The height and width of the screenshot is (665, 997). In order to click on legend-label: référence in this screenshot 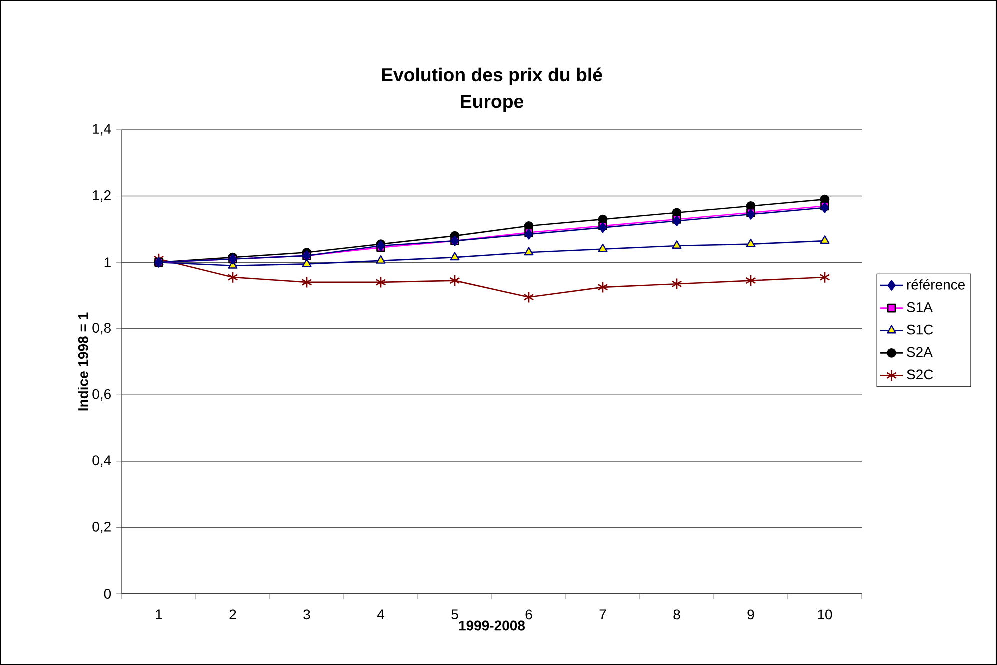, I will do `click(936, 284)`.